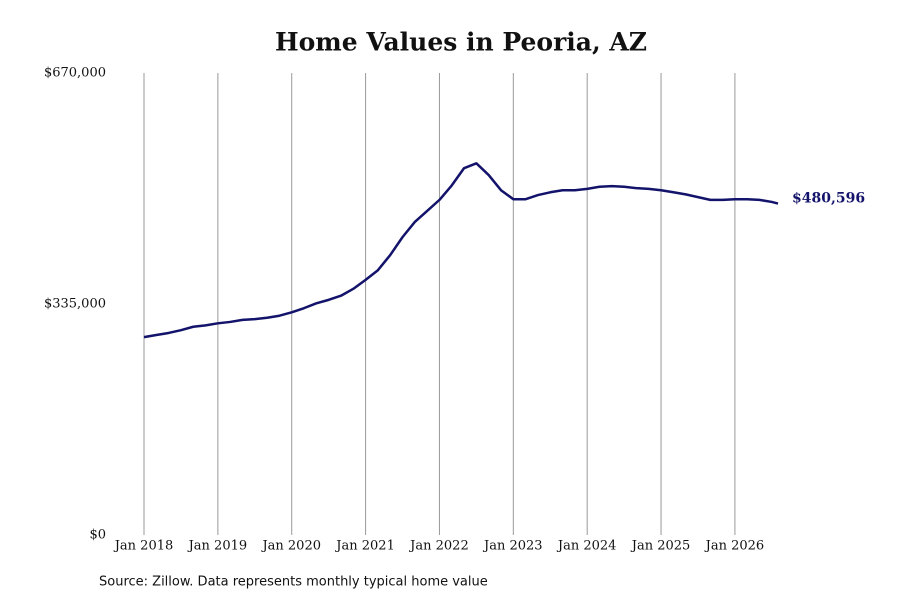 The width and height of the screenshot is (900, 600). Describe the element at coordinates (586, 546) in the screenshot. I see `x-tick-label: Jan 2024` at that location.